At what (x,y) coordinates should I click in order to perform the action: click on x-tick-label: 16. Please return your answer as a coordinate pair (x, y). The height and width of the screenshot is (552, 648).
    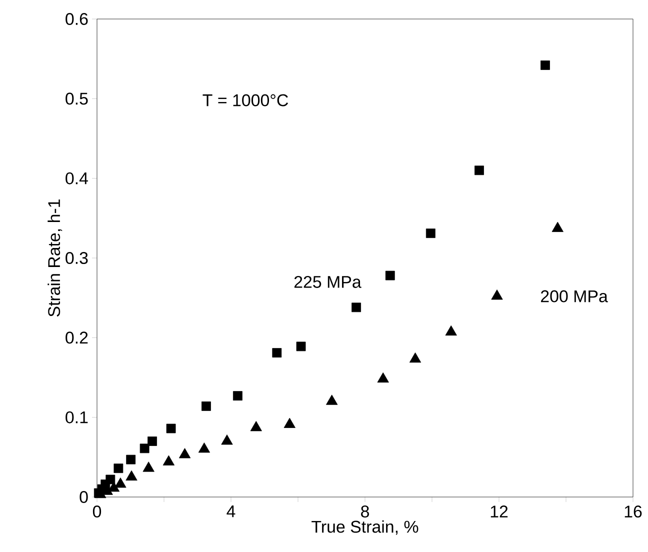
    Looking at the image, I should click on (633, 512).